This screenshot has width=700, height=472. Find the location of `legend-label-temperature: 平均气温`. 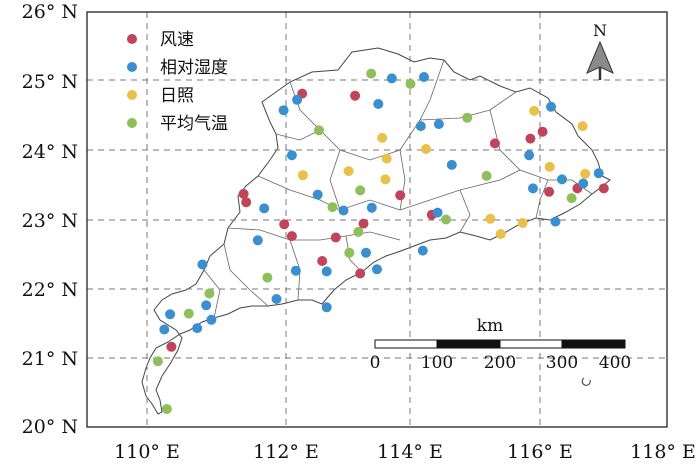

legend-label-temperature: 平均气温 is located at coordinates (194, 124).